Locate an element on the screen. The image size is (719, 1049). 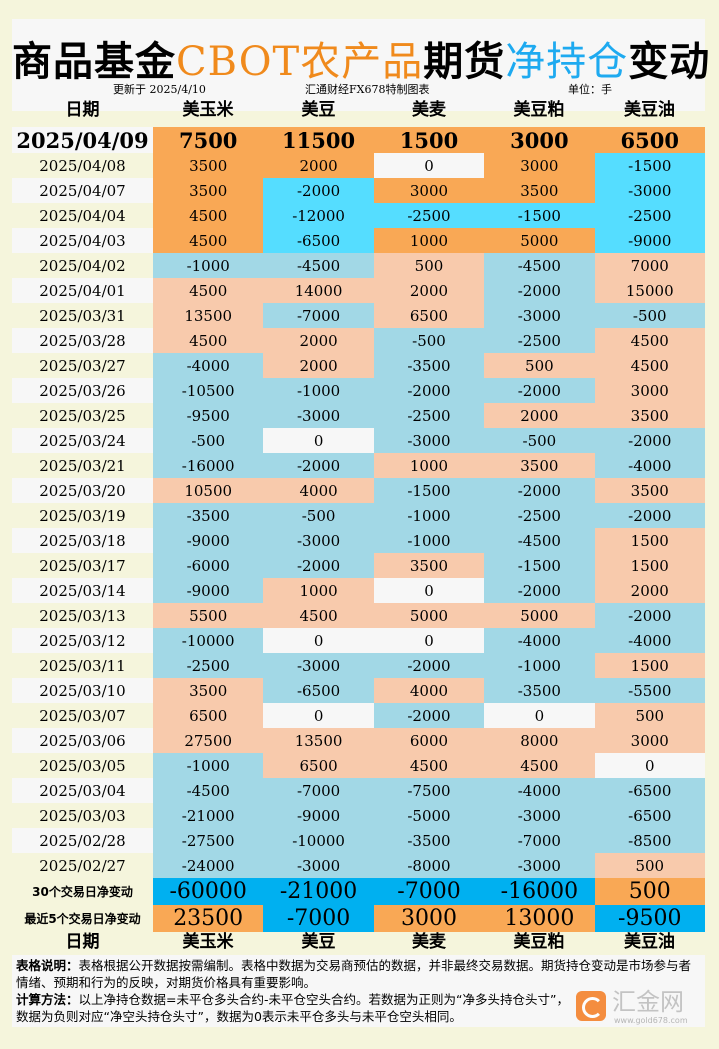
date-cell: 2025/03/12 is located at coordinates (82, 640).